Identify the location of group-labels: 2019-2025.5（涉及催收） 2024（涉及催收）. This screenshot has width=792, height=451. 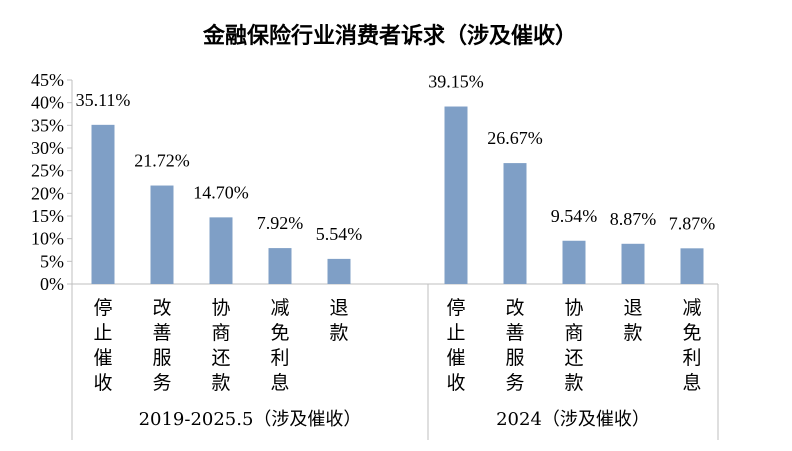
(394, 419).